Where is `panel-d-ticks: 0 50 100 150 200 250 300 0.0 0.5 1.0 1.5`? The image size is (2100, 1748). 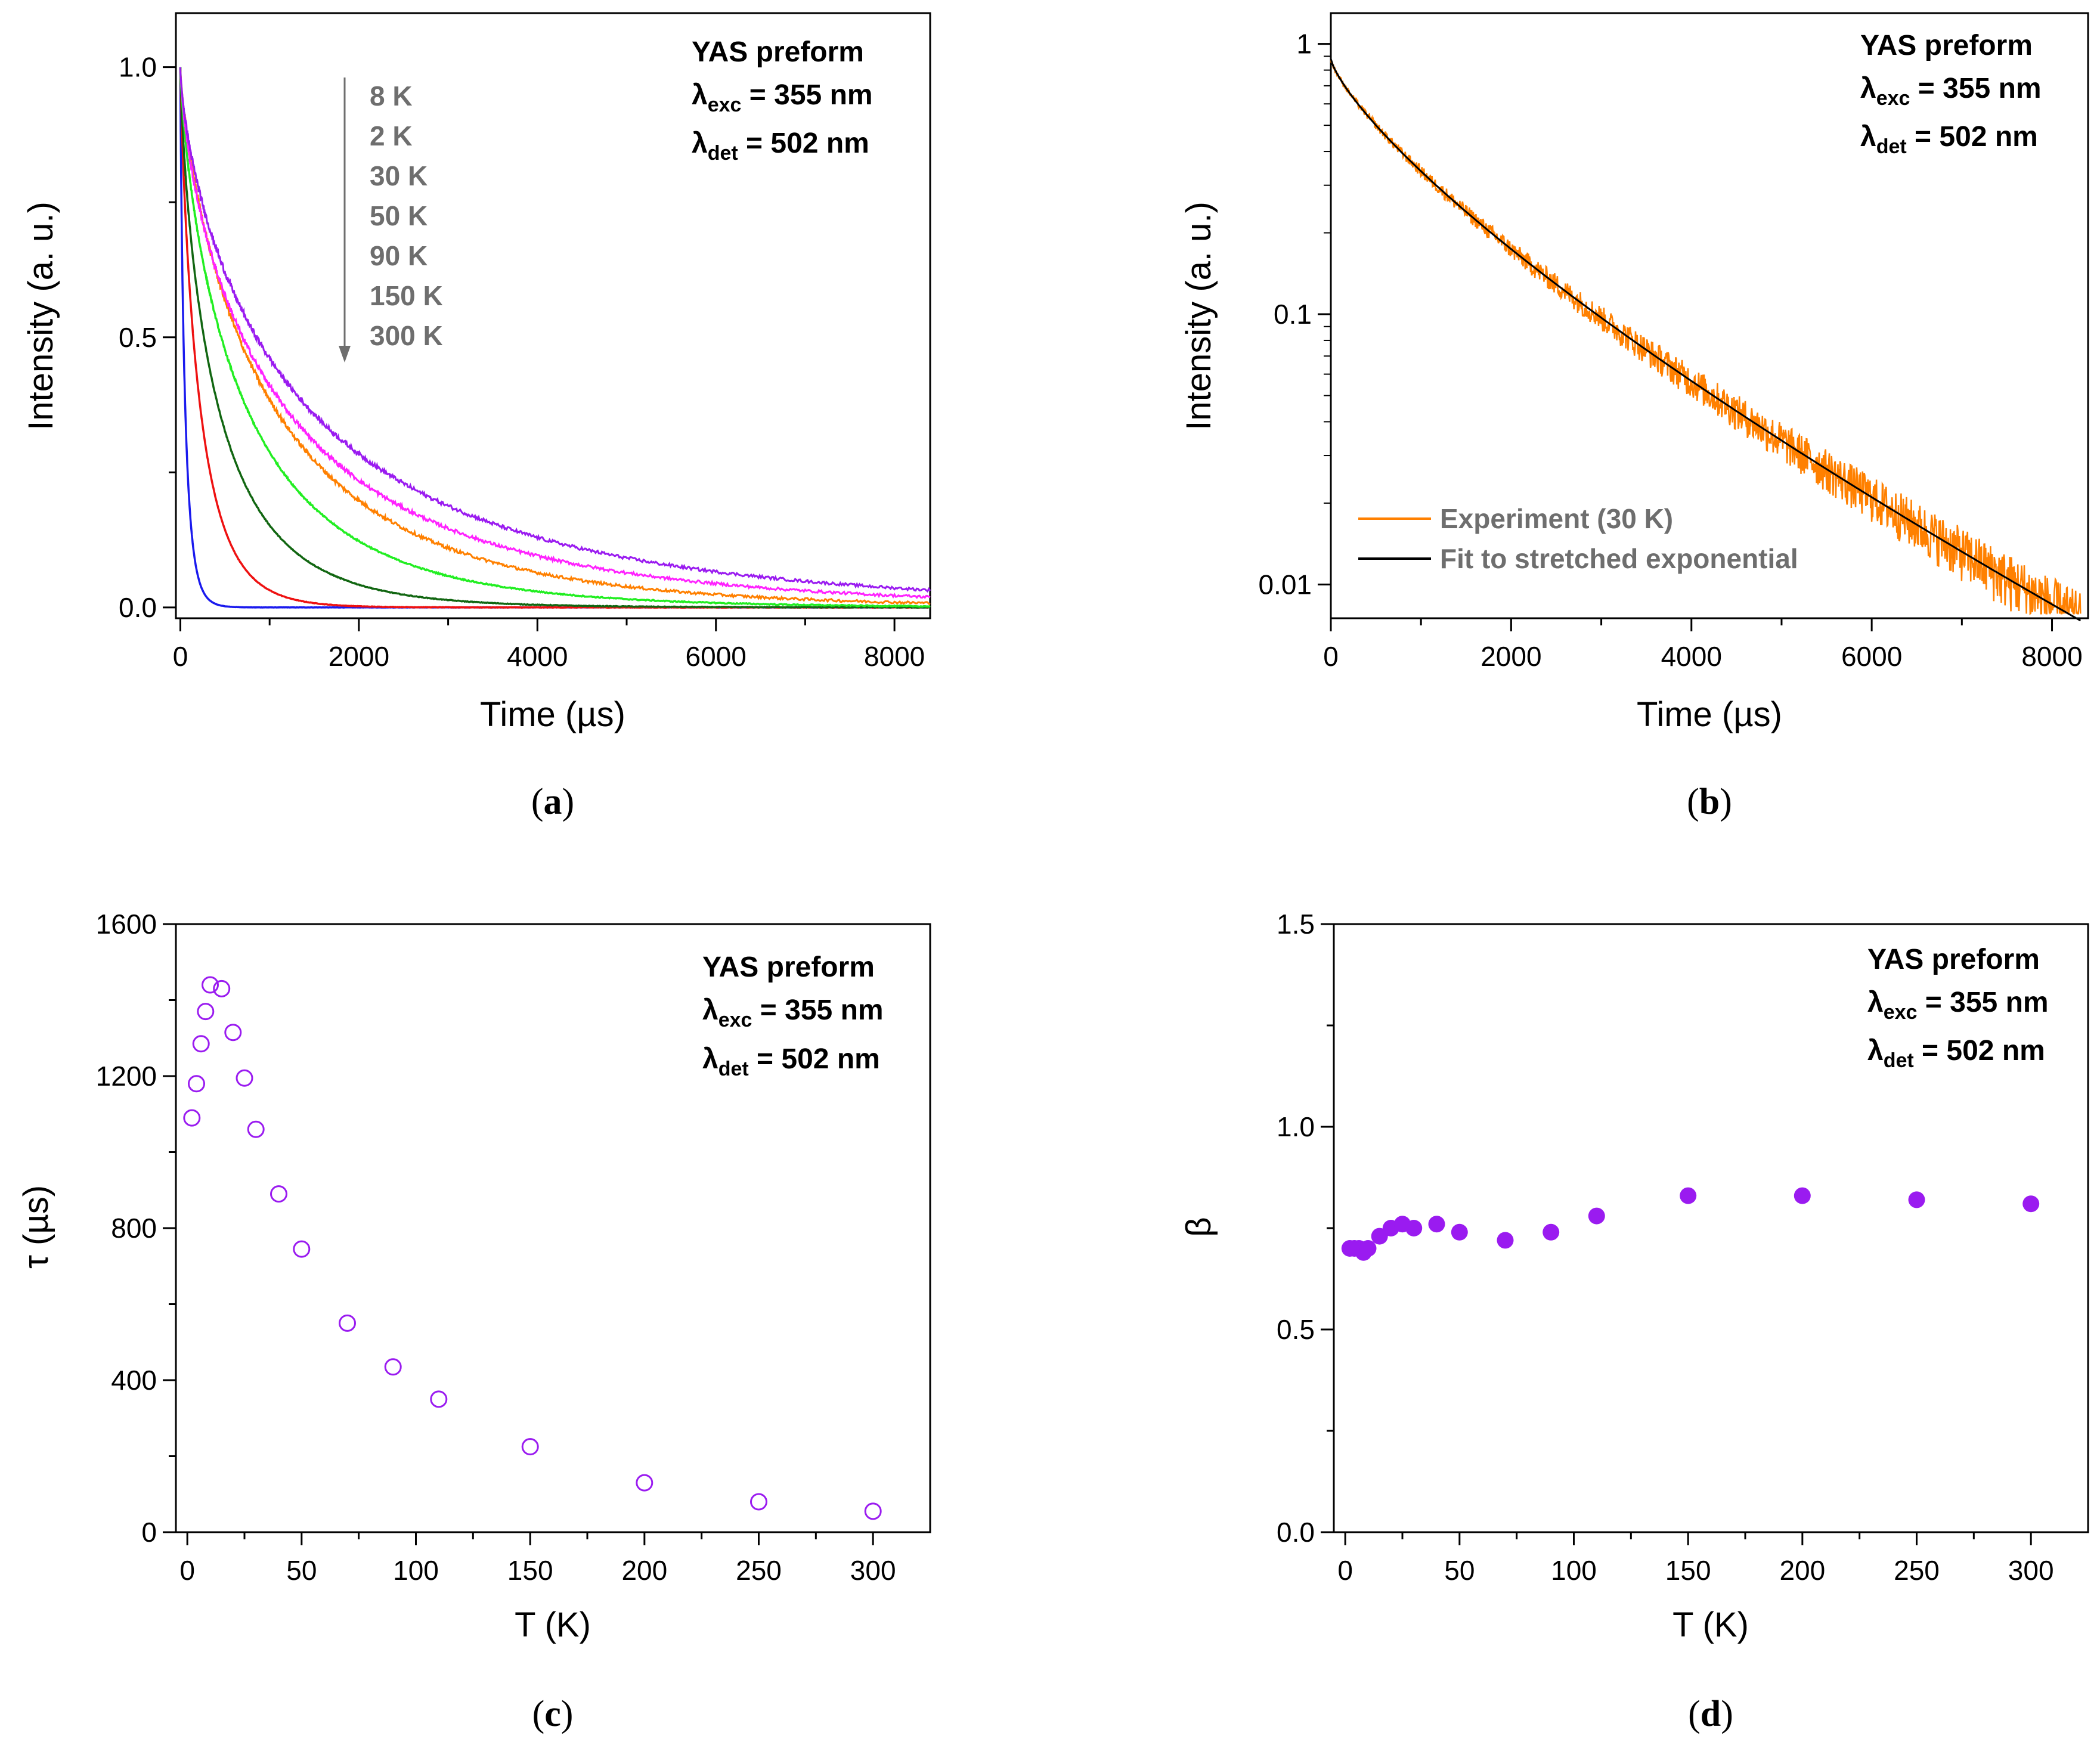
panel-d-ticks: 0 50 100 150 200 250 300 0.0 0.5 1.0 1.5 is located at coordinates (1665, 1248).